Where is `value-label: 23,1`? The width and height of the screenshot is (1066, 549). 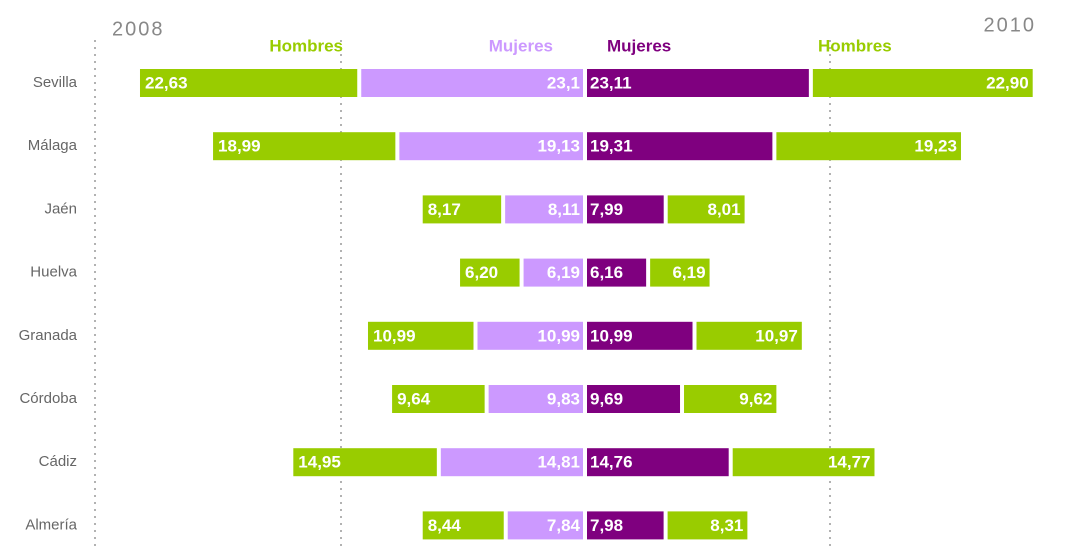
value-label: 23,1 is located at coordinates (563, 82).